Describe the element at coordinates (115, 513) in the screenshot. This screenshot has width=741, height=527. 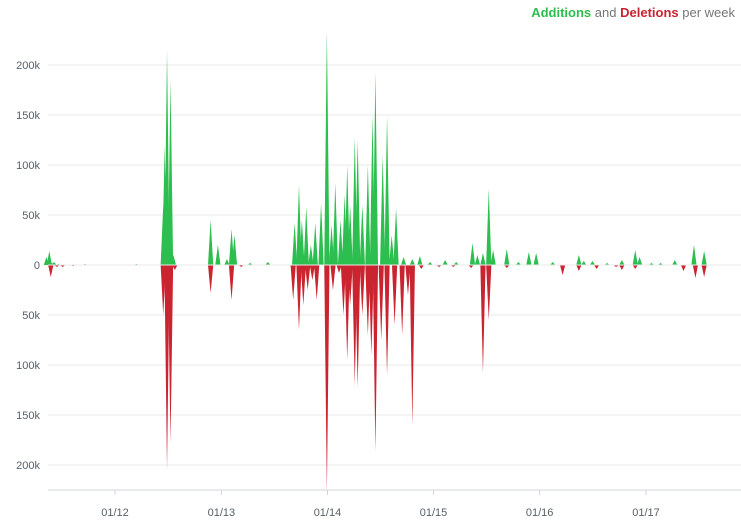
I see `x-tick-label: 01/12` at that location.